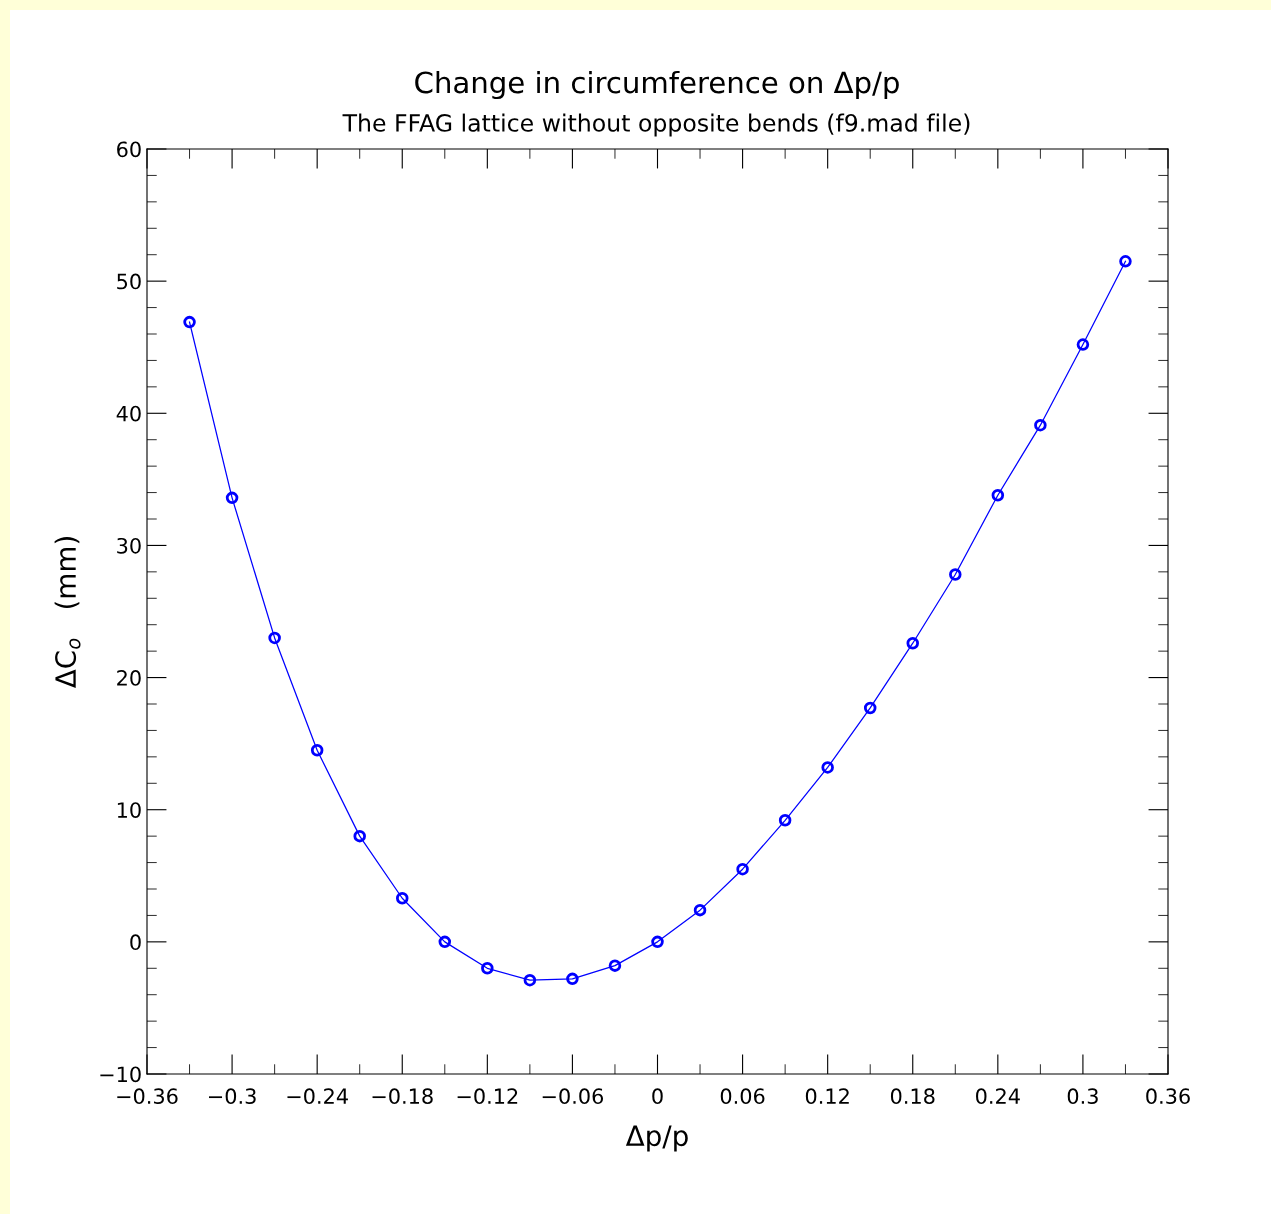  What do you see at coordinates (120, 1074) in the screenshot?
I see `y-tick-label: −10` at bounding box center [120, 1074].